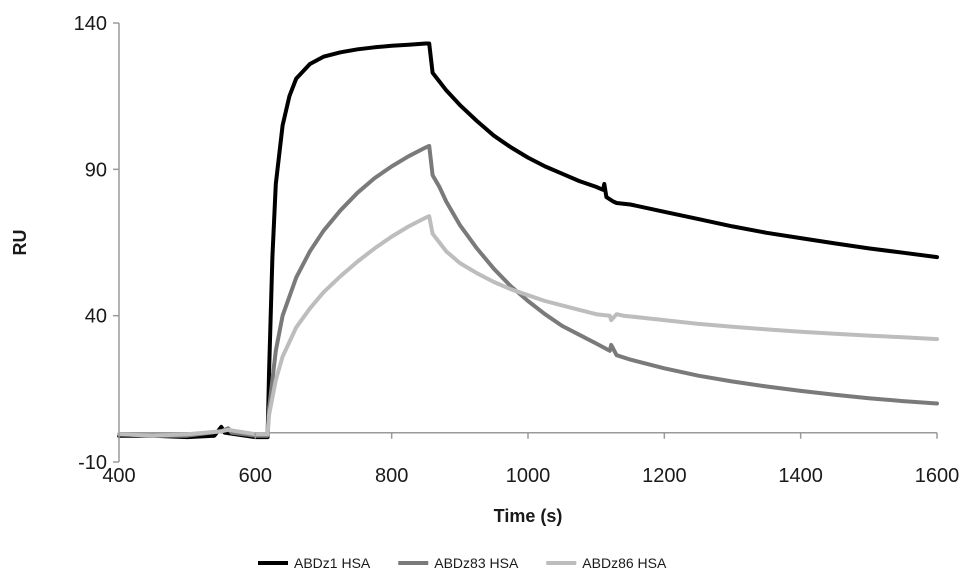  Describe the element at coordinates (476, 563) in the screenshot. I see `legend-label: ABDz83 HSA` at that location.